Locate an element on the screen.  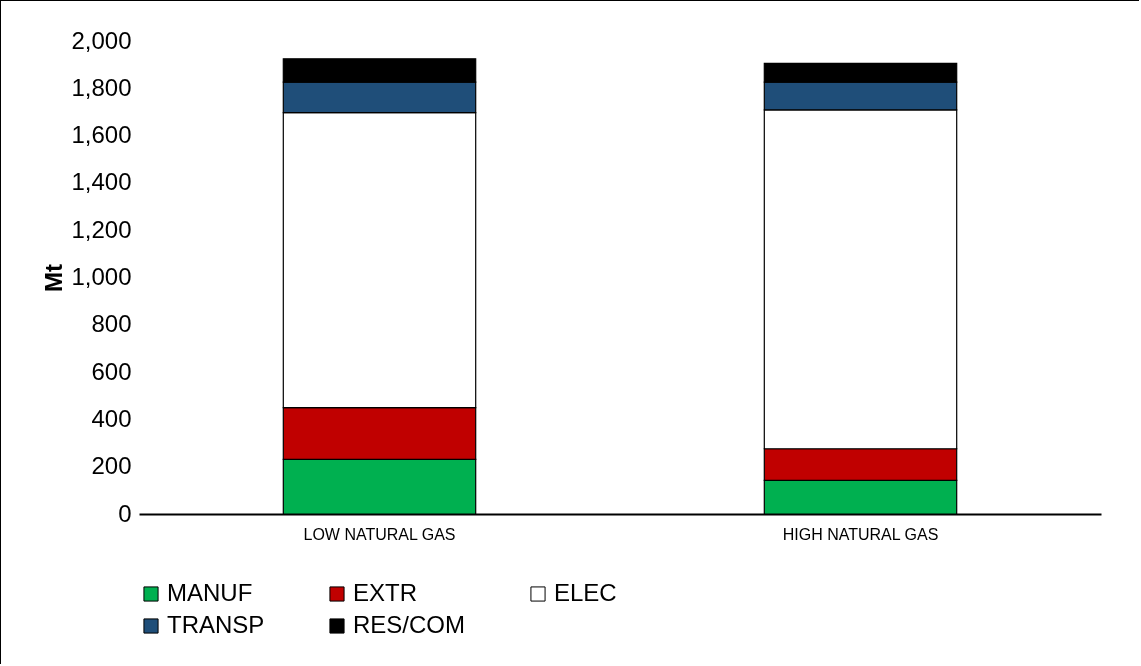
legend-label: TRANSP is located at coordinates (216, 624).